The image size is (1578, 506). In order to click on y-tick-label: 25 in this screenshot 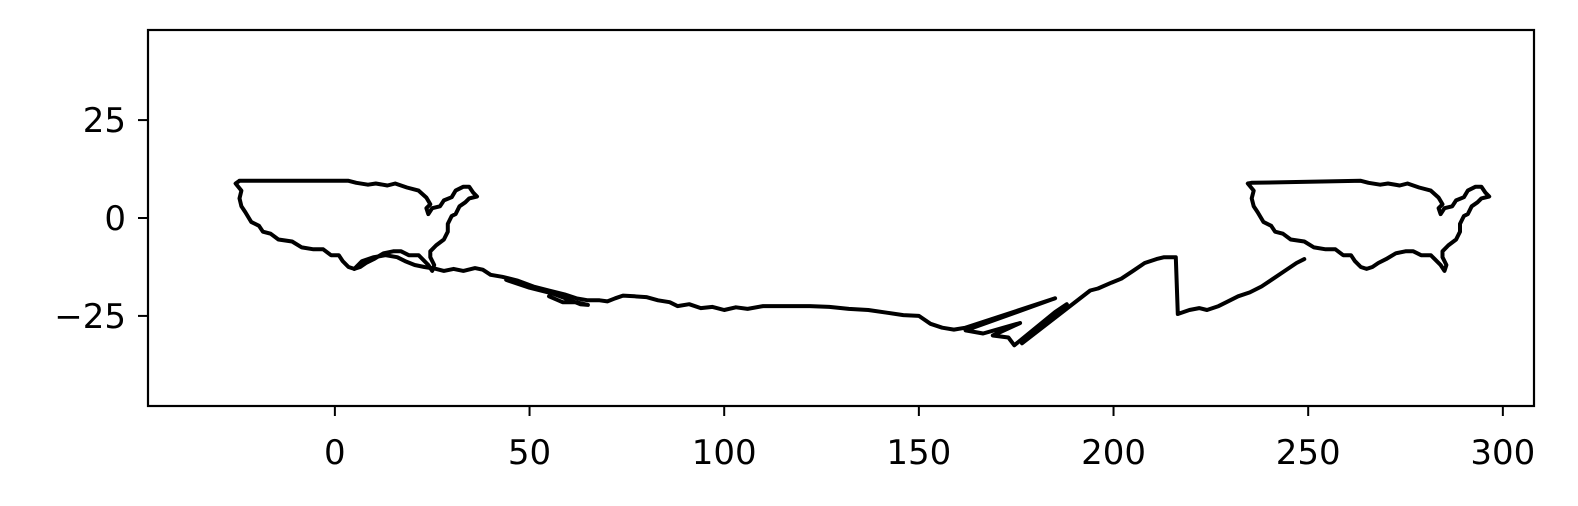, I will do `click(104, 121)`.